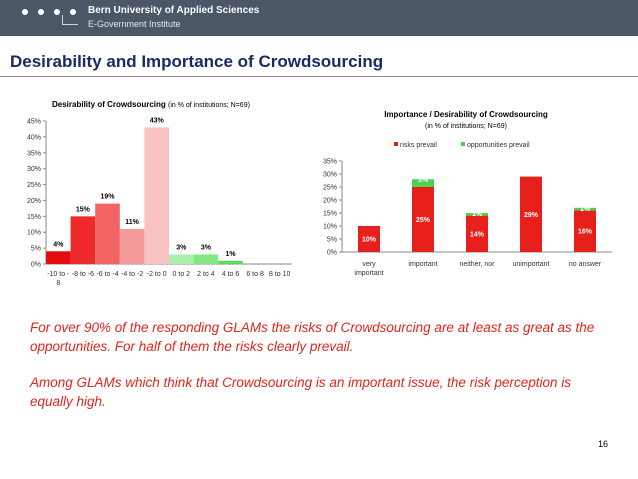  Describe the element at coordinates (36, 265) in the screenshot. I see `chart1-ytick-label: 0%` at that location.